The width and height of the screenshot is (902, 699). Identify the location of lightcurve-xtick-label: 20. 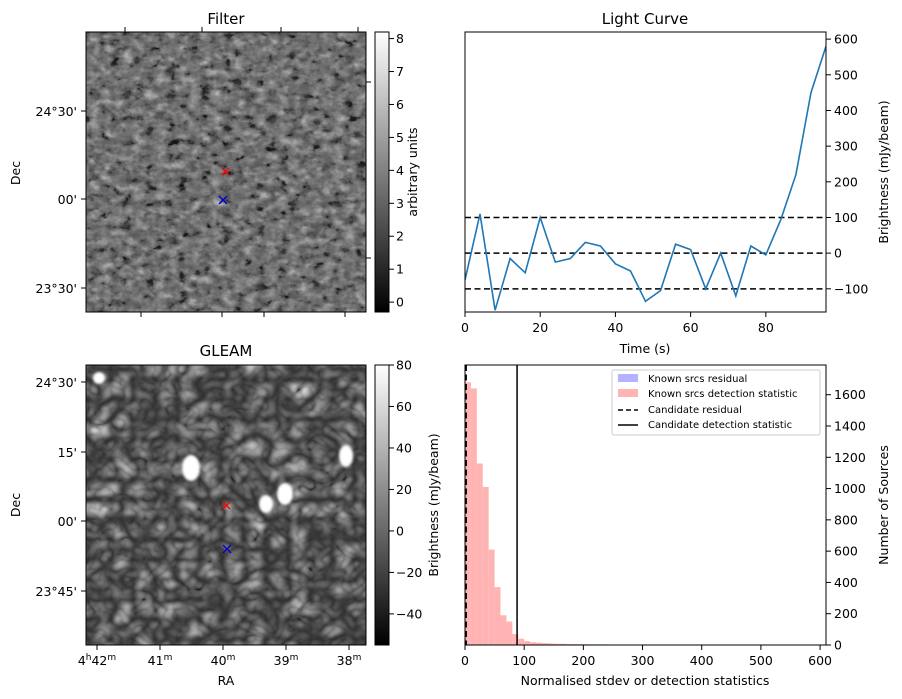
(540, 327).